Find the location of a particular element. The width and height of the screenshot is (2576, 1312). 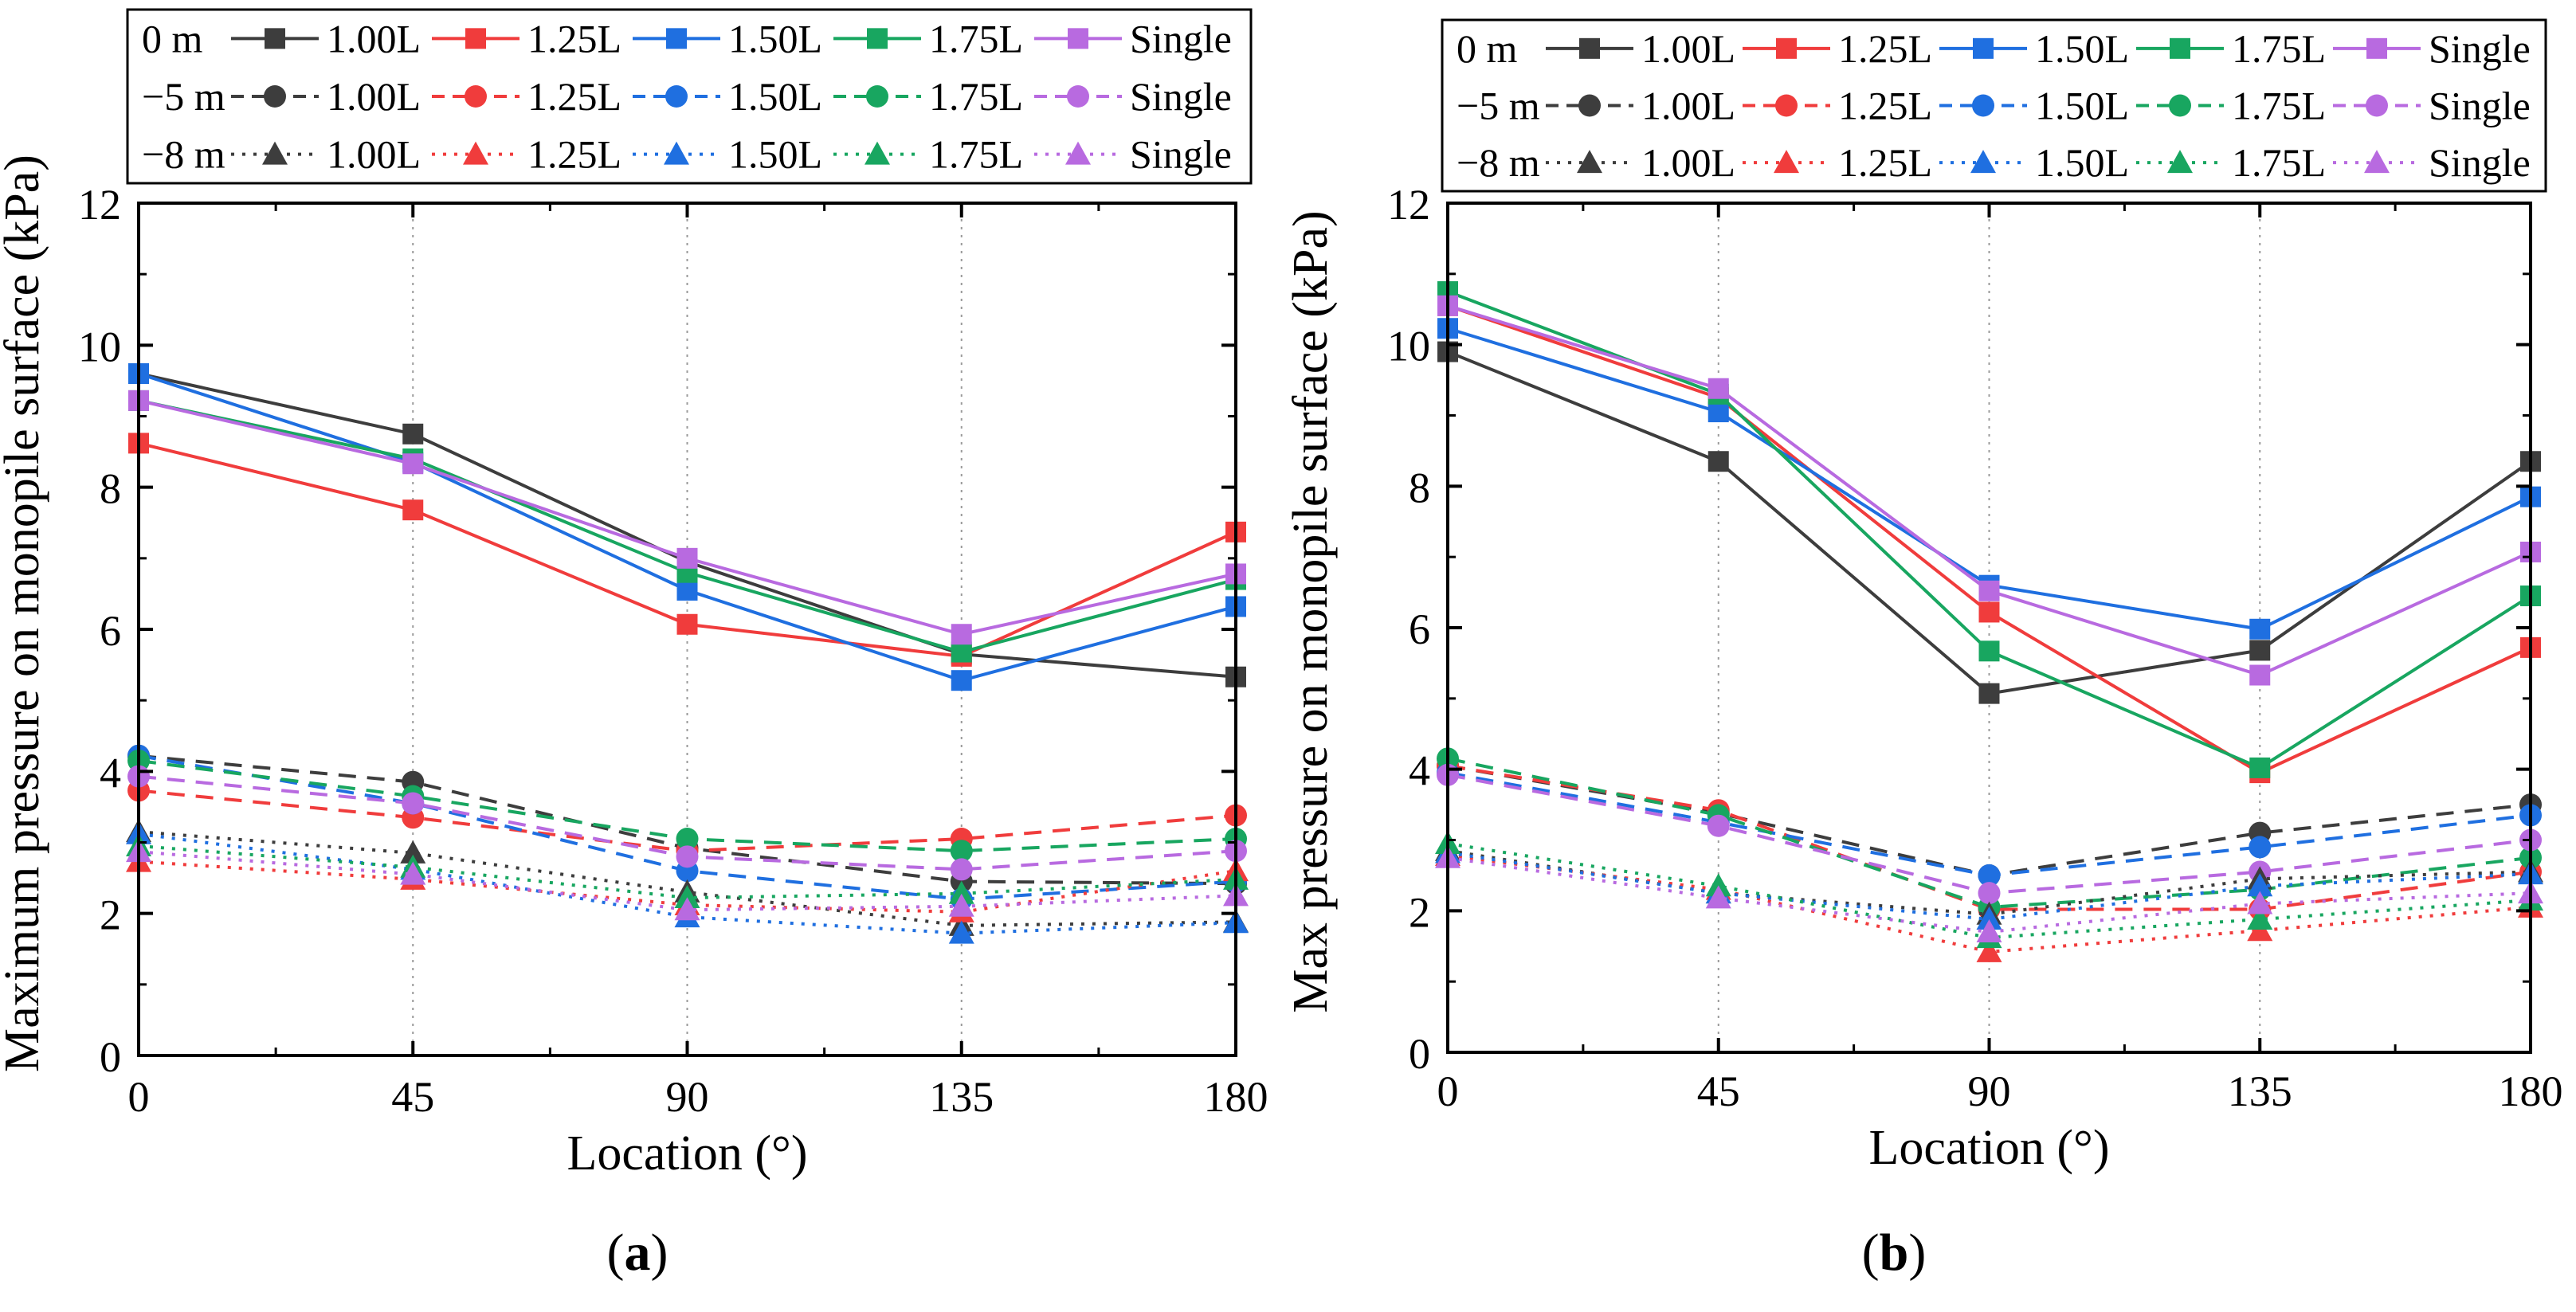

data-point-100l-8m is located at coordinates (413, 852).